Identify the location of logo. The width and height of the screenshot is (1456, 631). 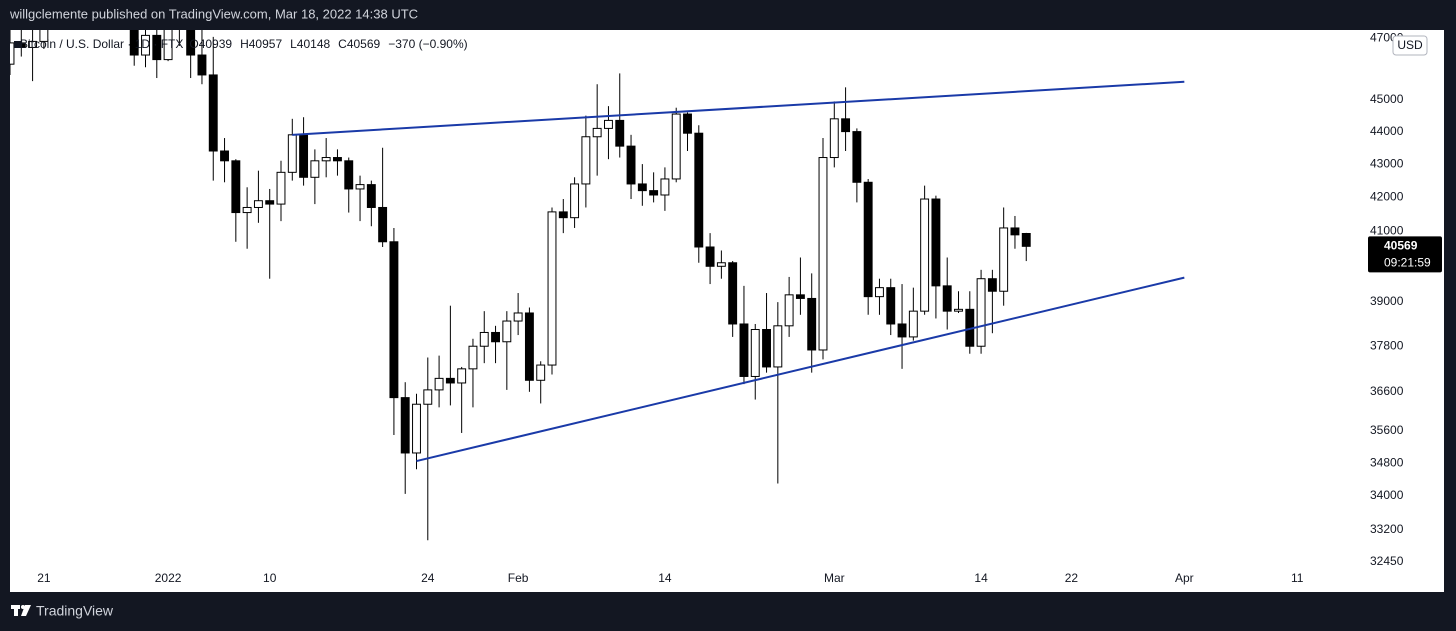
(21, 610).